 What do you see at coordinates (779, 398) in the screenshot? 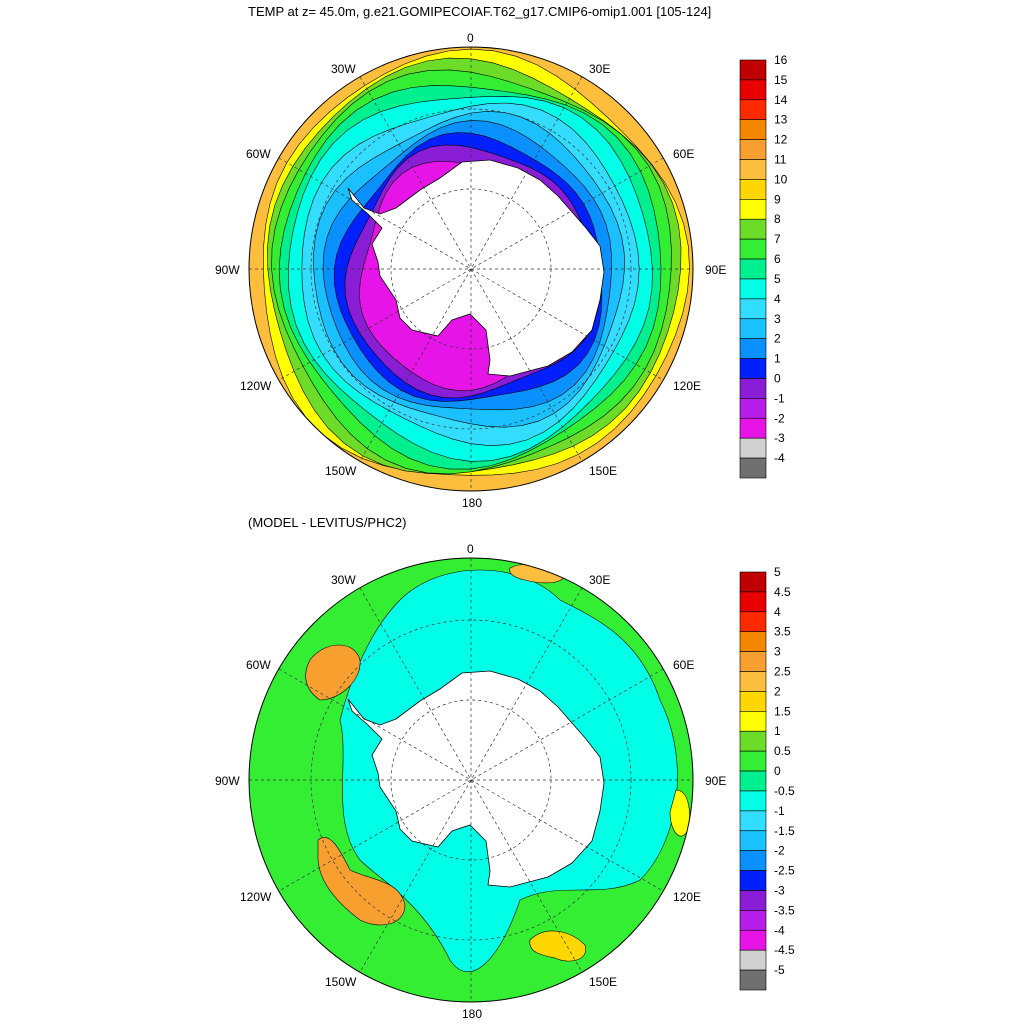
I see `top-colorbar-label: -1` at bounding box center [779, 398].